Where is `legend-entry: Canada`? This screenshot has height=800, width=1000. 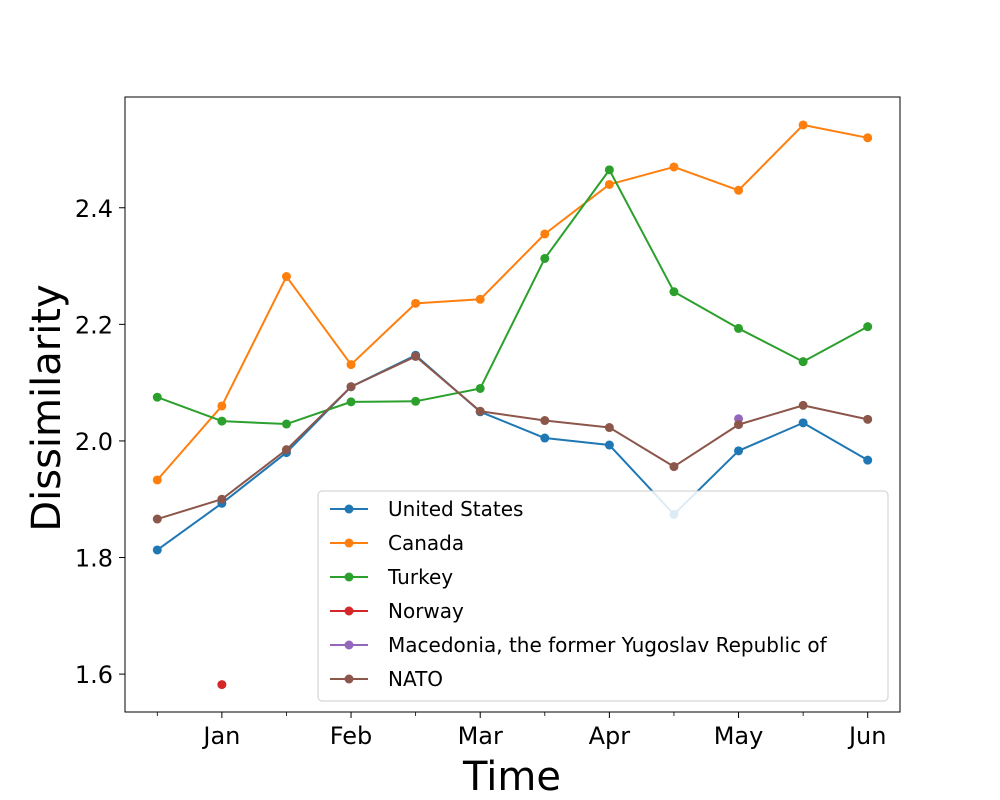 legend-entry: Canada is located at coordinates (397, 543).